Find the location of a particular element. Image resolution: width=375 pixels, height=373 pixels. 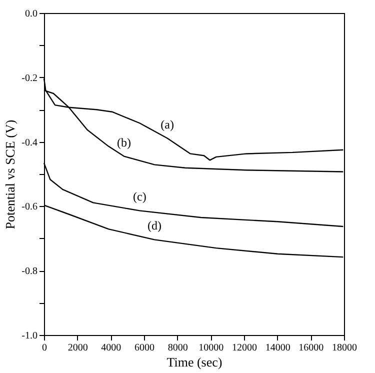

series-label: (b) is located at coordinates (124, 142).